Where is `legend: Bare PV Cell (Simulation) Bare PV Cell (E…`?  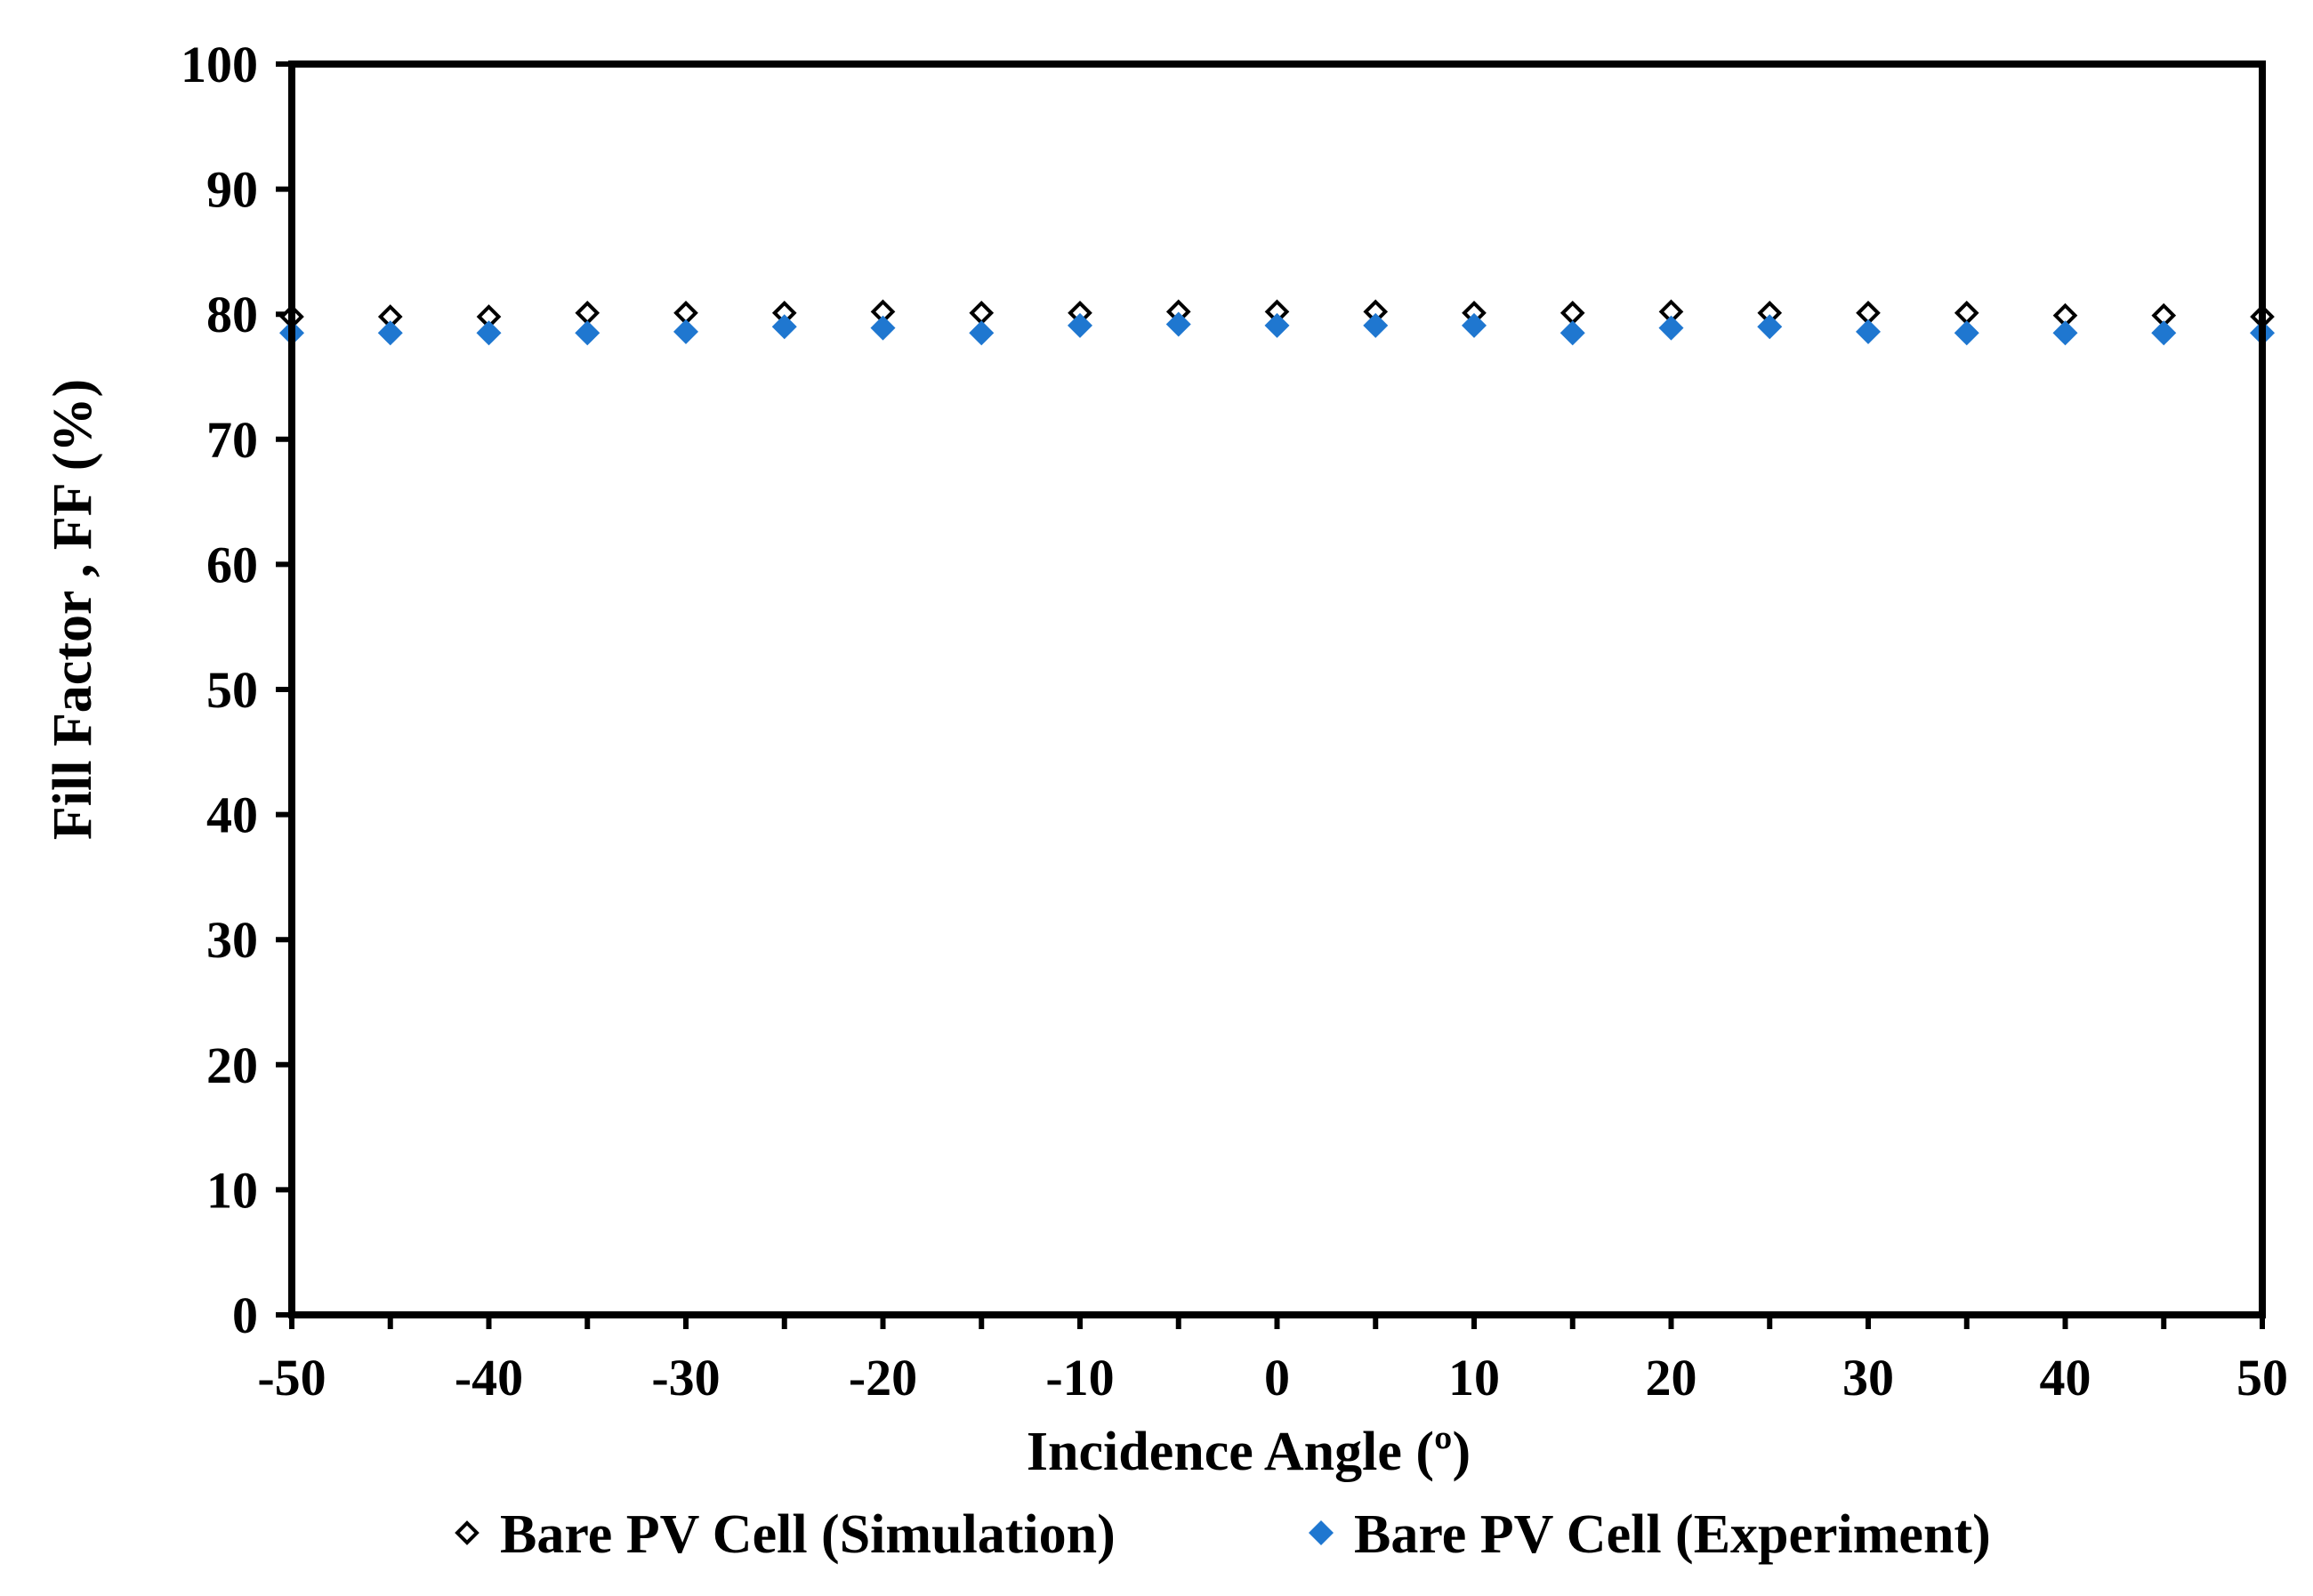
legend: Bare PV Cell (Simulation) Bare PV Cell (E… is located at coordinates (1223, 1534).